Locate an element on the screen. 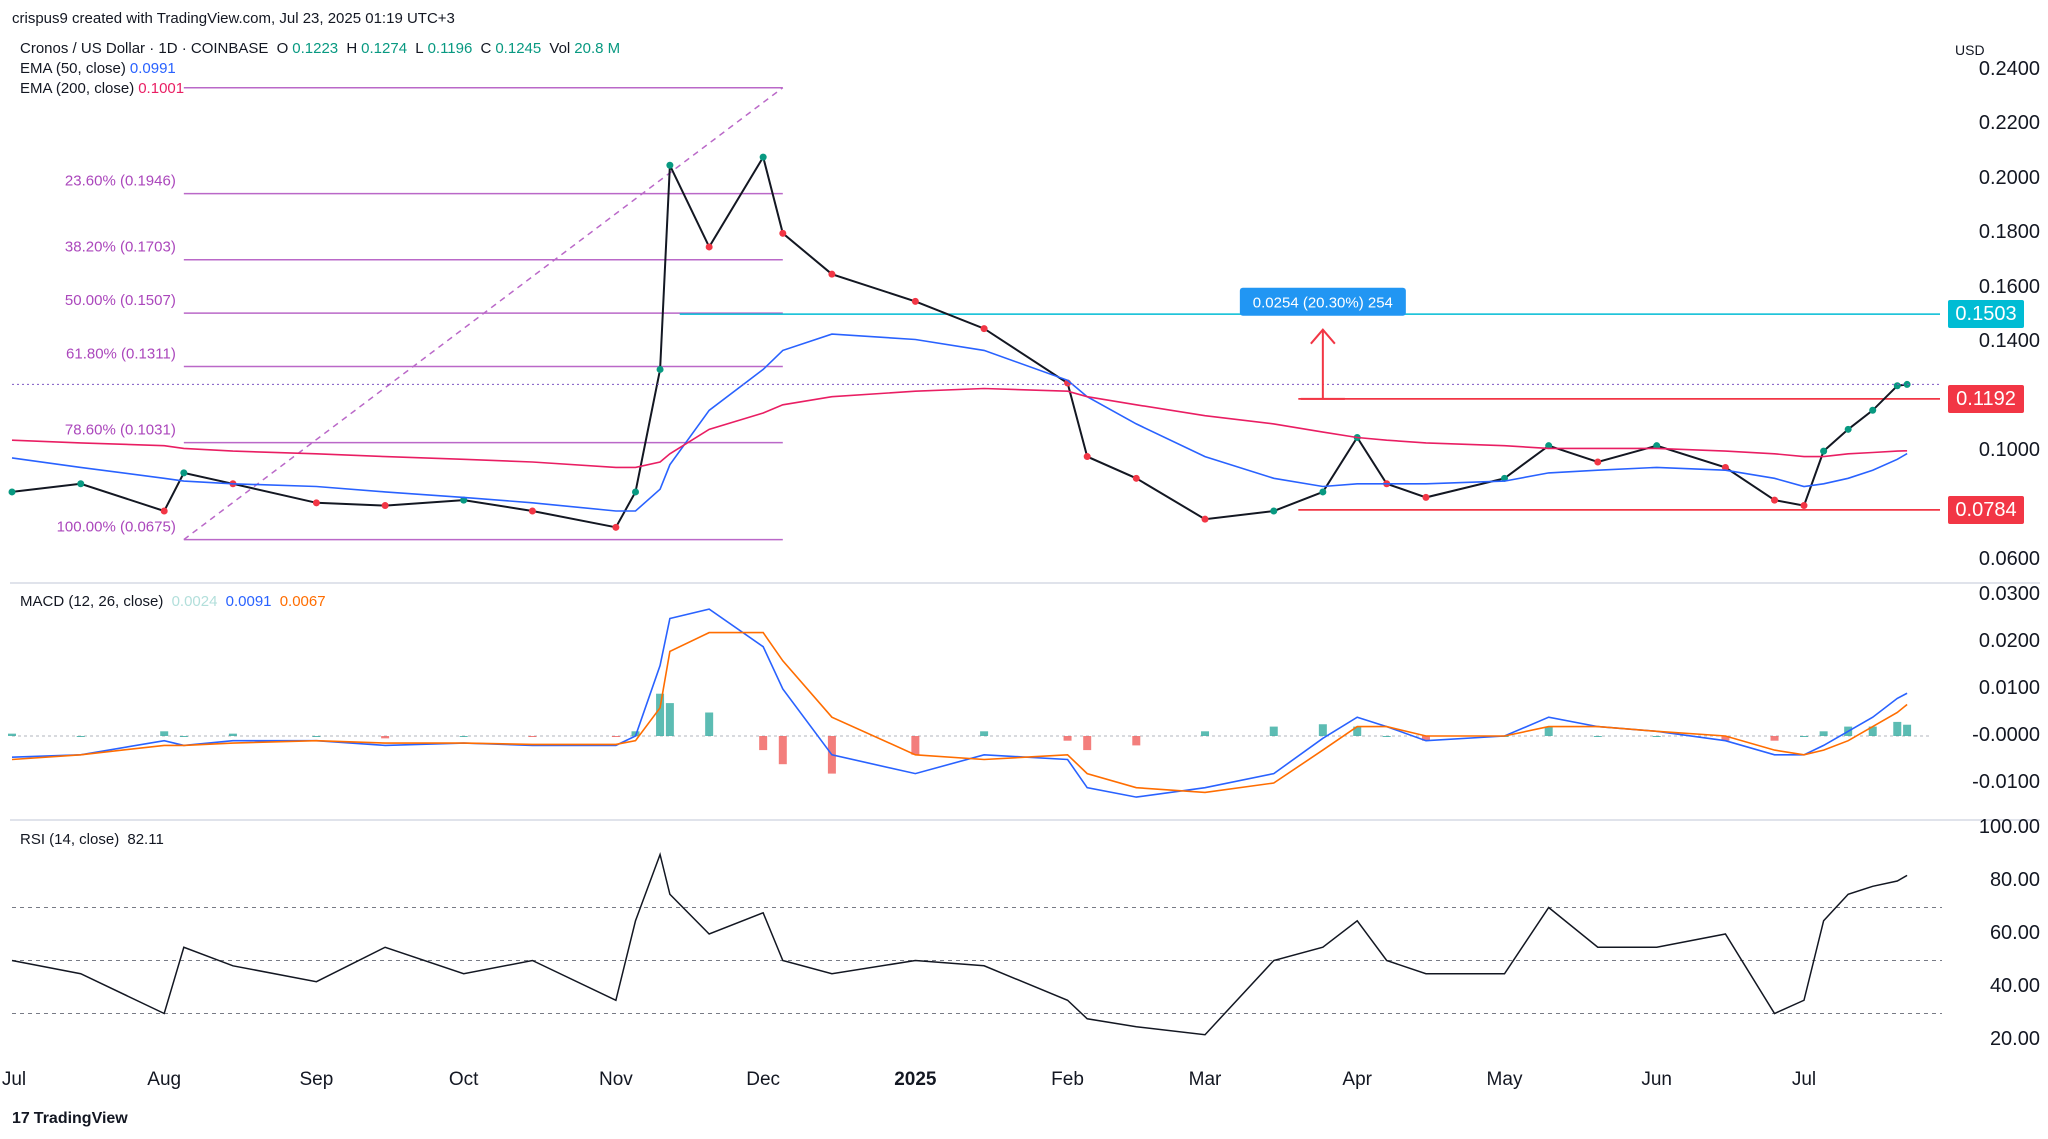 Image resolution: width=2048 pixels, height=1139 pixels. macd-tick-label: -0.0000 is located at coordinates (2006, 735).